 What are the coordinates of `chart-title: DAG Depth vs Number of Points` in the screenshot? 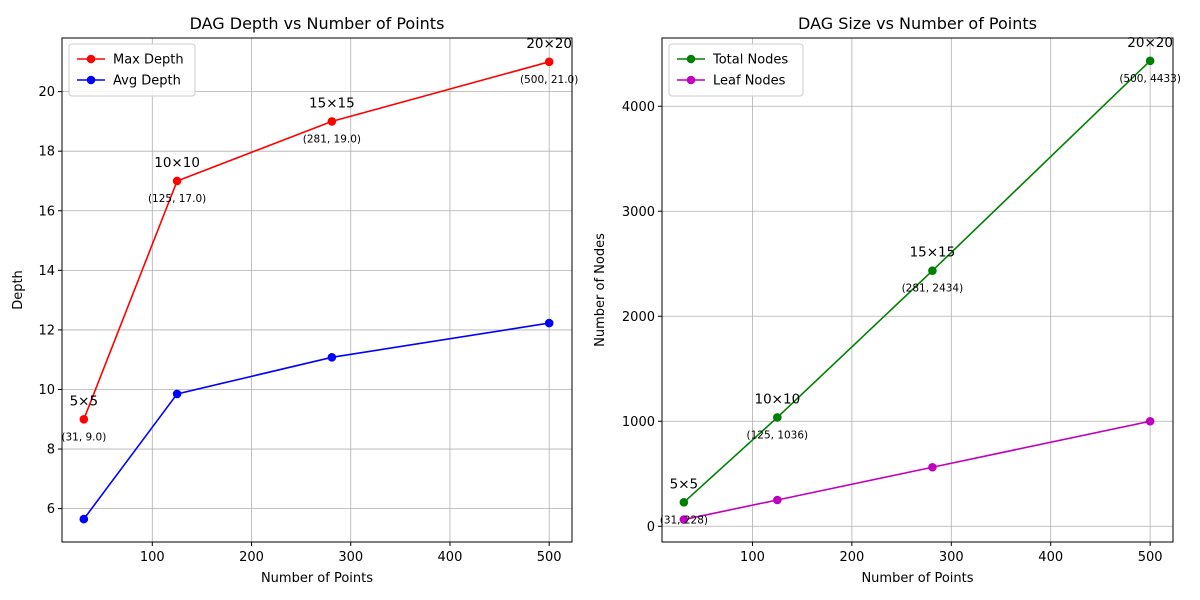 It's located at (317, 23).